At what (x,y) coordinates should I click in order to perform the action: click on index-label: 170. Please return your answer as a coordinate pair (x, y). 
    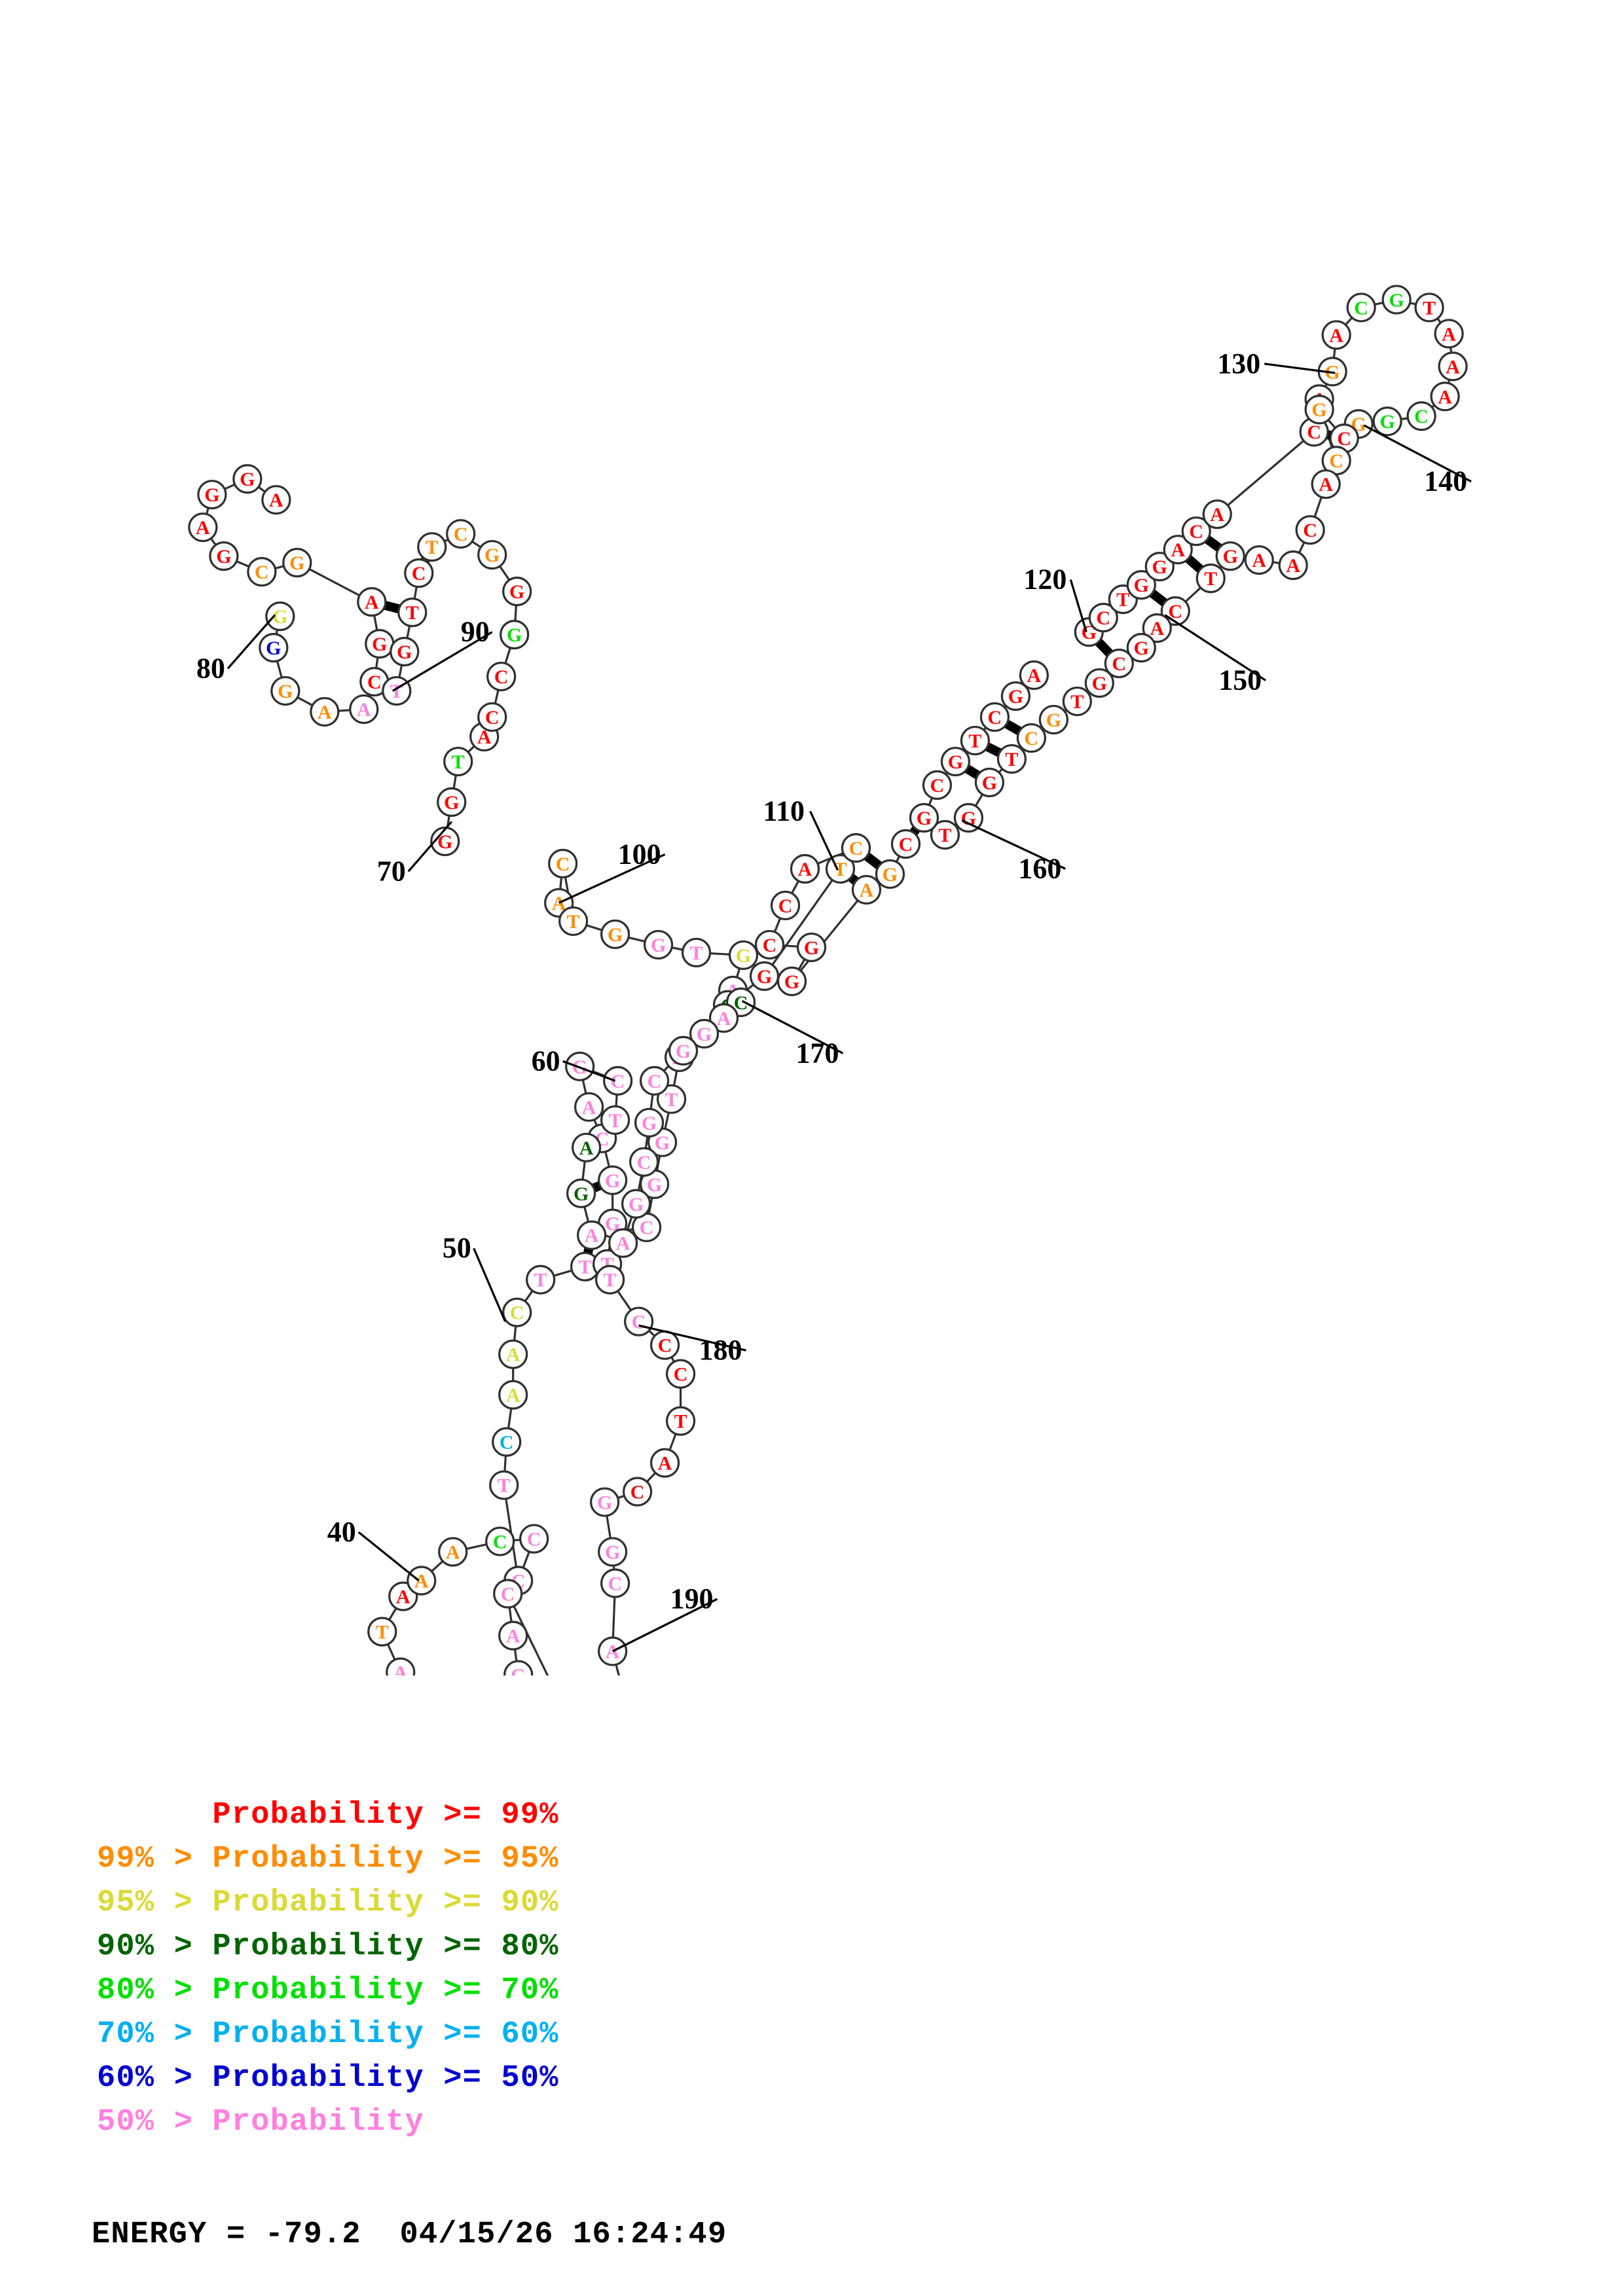
    Looking at the image, I should click on (817, 1053).